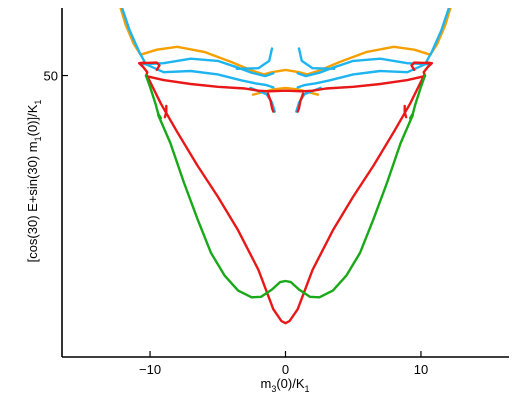 Image resolution: width=513 pixels, height=401 pixels. What do you see at coordinates (285, 369) in the screenshot?
I see `x-tick-label: 0` at bounding box center [285, 369].